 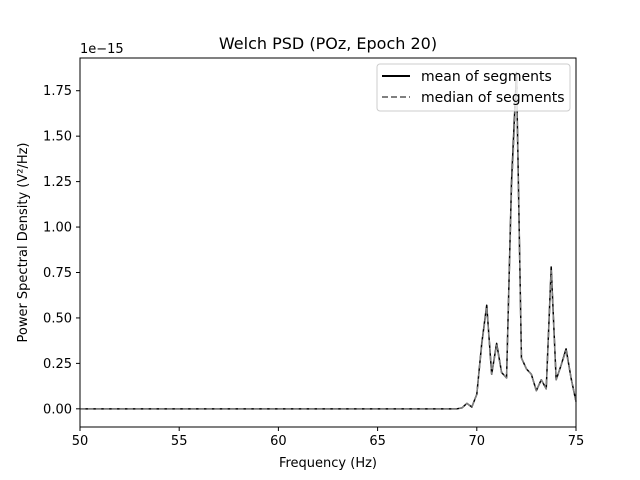 What do you see at coordinates (61, 250) in the screenshot?
I see `y-axis-ticks: 0.00 0.25 0.50 0.75 1.00 1.25 1.50 1.75` at bounding box center [61, 250].